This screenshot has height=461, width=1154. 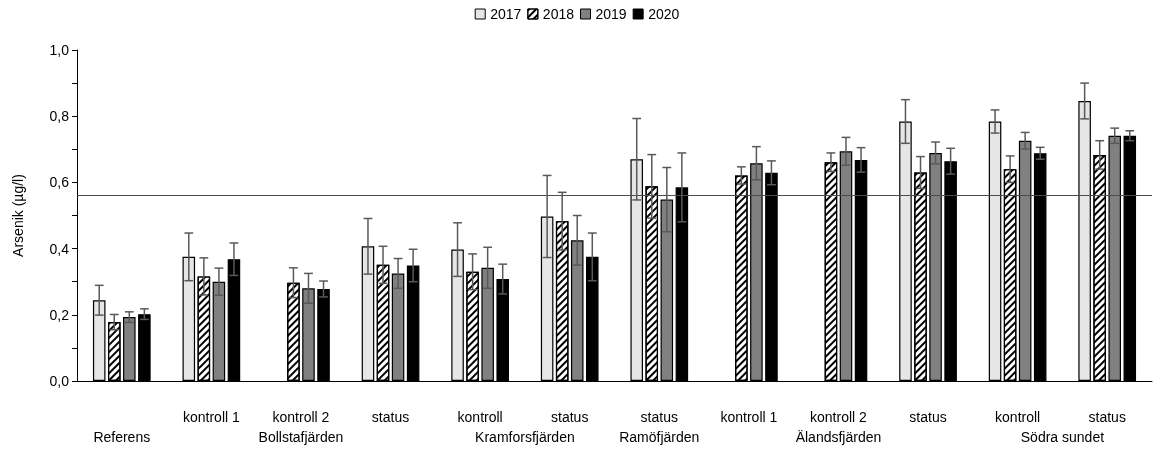 I want to click on text: Älandsfjärden, so click(x=838, y=437).